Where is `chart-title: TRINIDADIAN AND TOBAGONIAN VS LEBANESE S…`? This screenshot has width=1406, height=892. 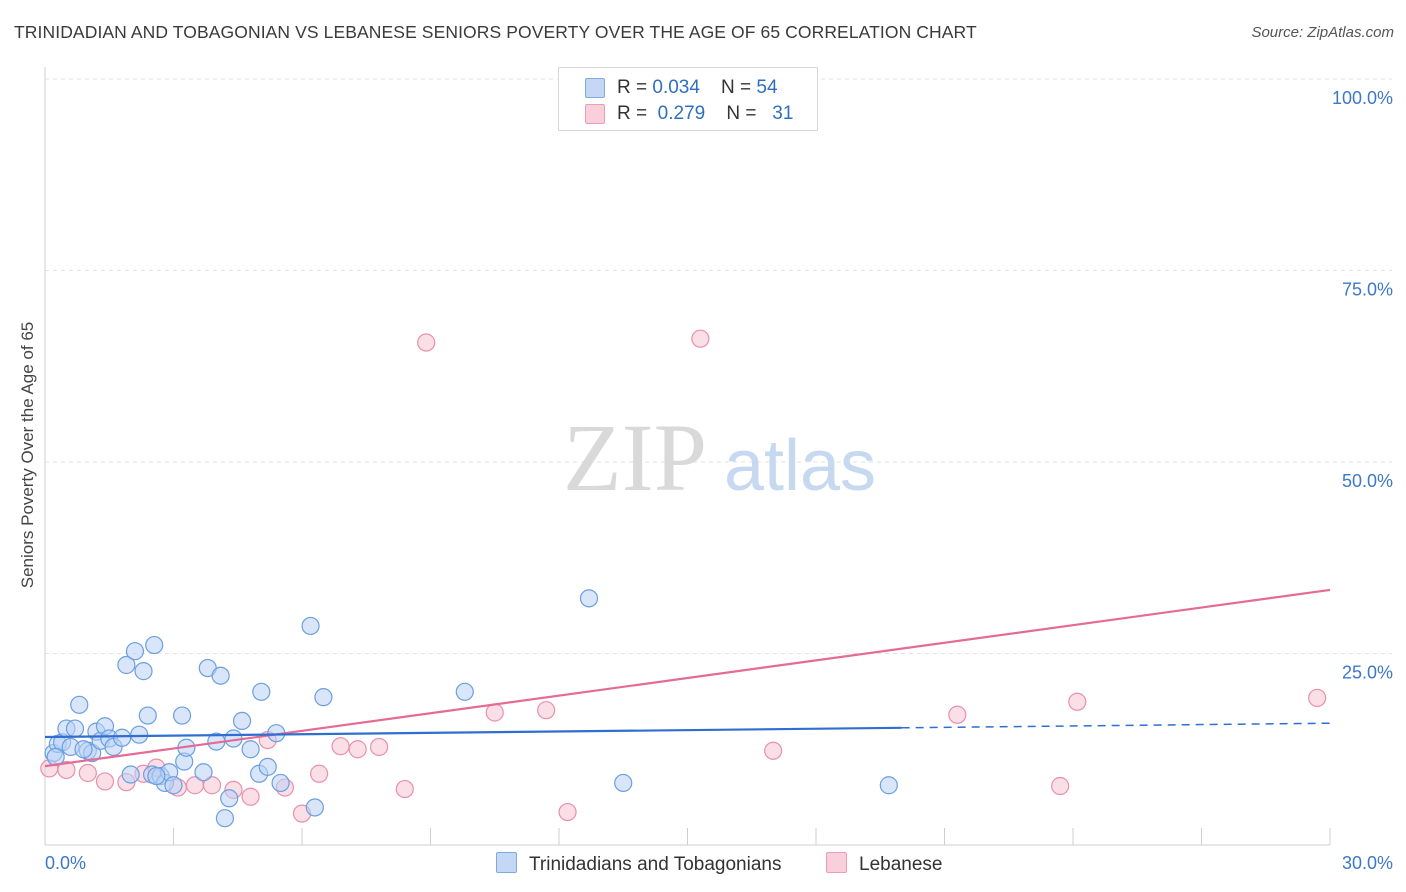 chart-title: TRINIDADIAN AND TOBAGONIAN VS LEBANESE S… is located at coordinates (495, 32).